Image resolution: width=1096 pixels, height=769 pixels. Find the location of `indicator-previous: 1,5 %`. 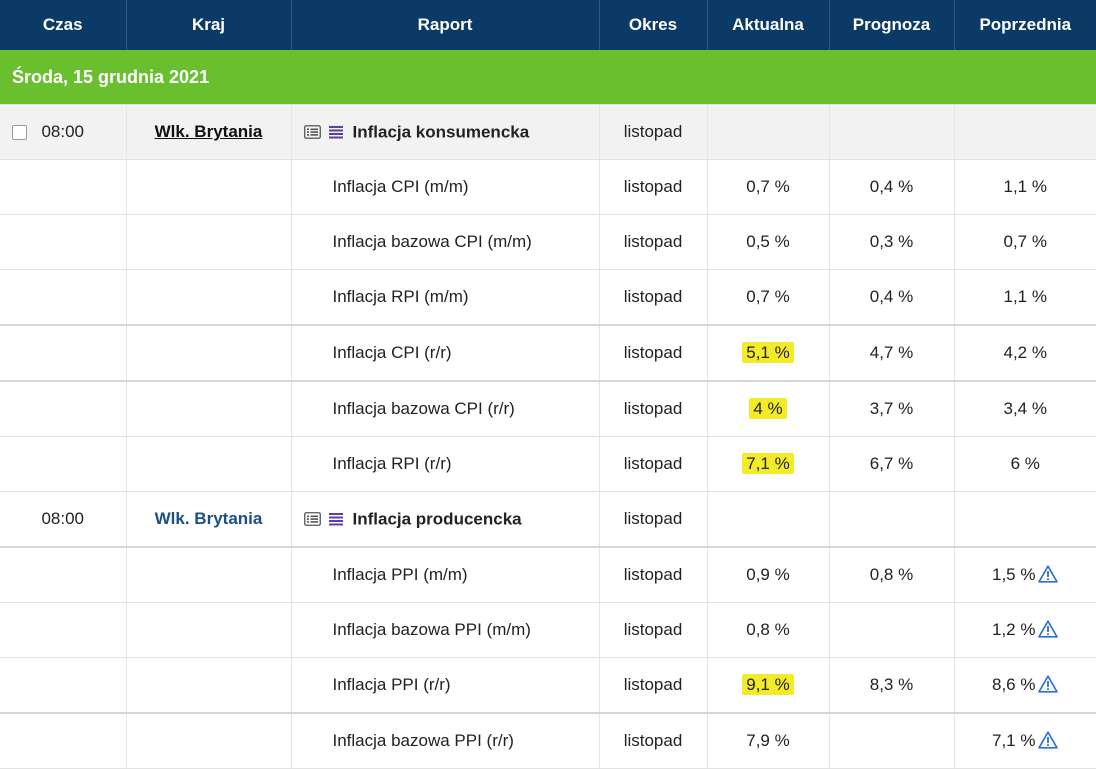

indicator-previous: 1,5 % is located at coordinates (1025, 575).